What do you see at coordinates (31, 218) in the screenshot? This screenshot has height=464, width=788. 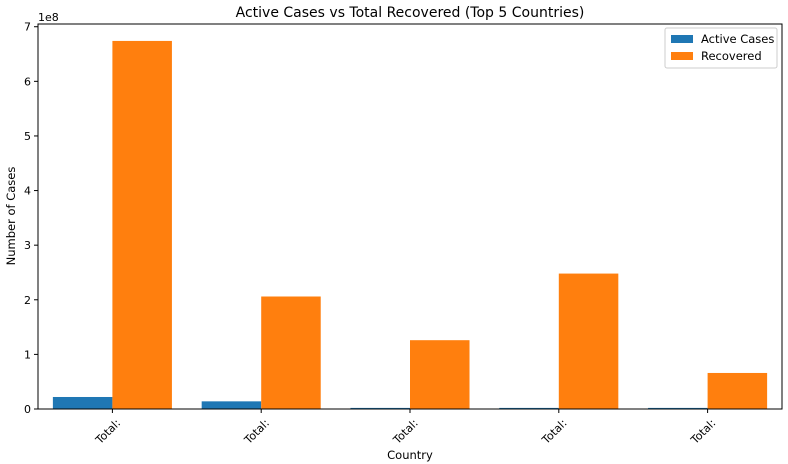 I see `y-axis: 0 1 2 3 4 5 6 7` at bounding box center [31, 218].